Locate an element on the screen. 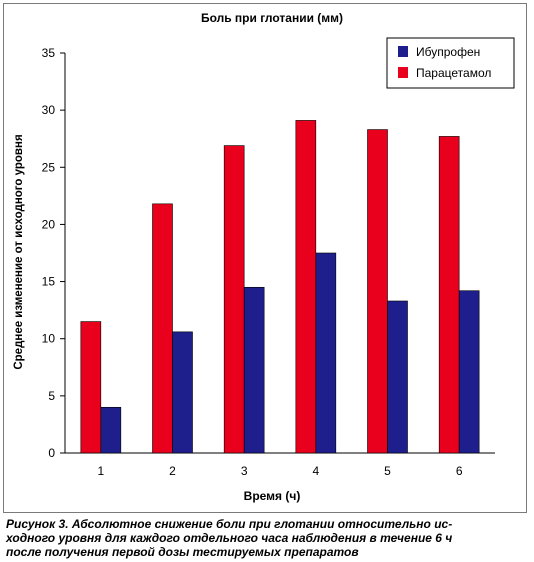  chart-title: Боль при глотании (мм) is located at coordinates (272, 18).